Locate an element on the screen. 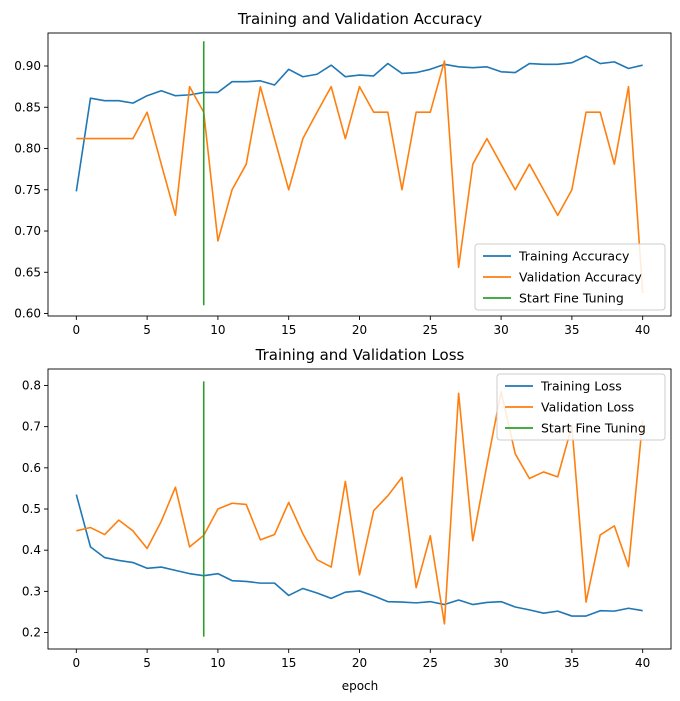 Image resolution: width=680 pixels, height=701 pixels. accuracy-legend-box is located at coordinates (570, 277).